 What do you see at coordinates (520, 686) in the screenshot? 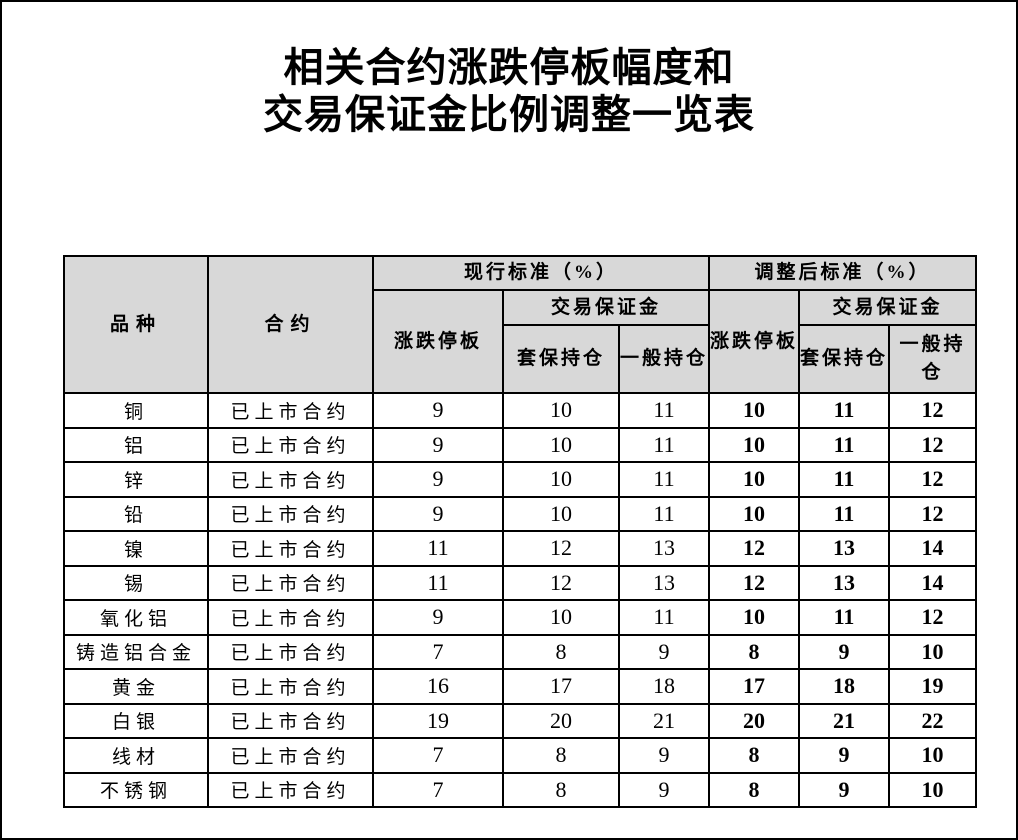
I see `table-row: 黄金 已上市合约 16 17 18 17 18 19` at bounding box center [520, 686].